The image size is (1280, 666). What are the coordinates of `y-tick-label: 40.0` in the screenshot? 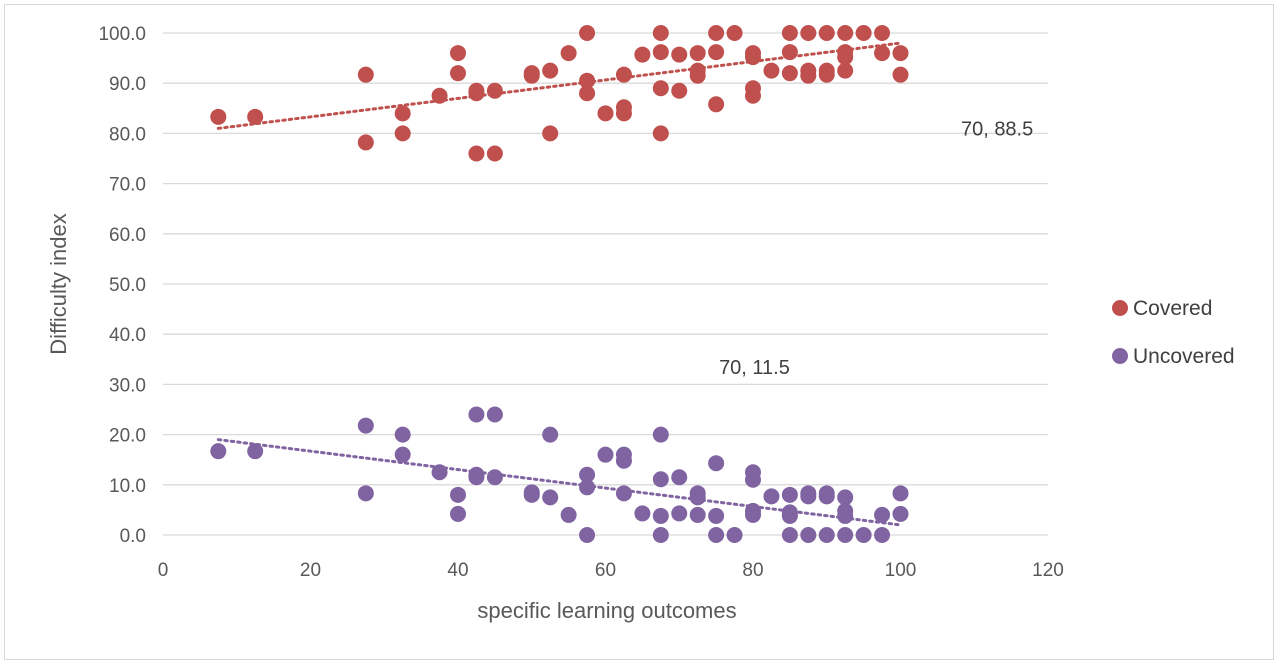 It's located at (127, 335).